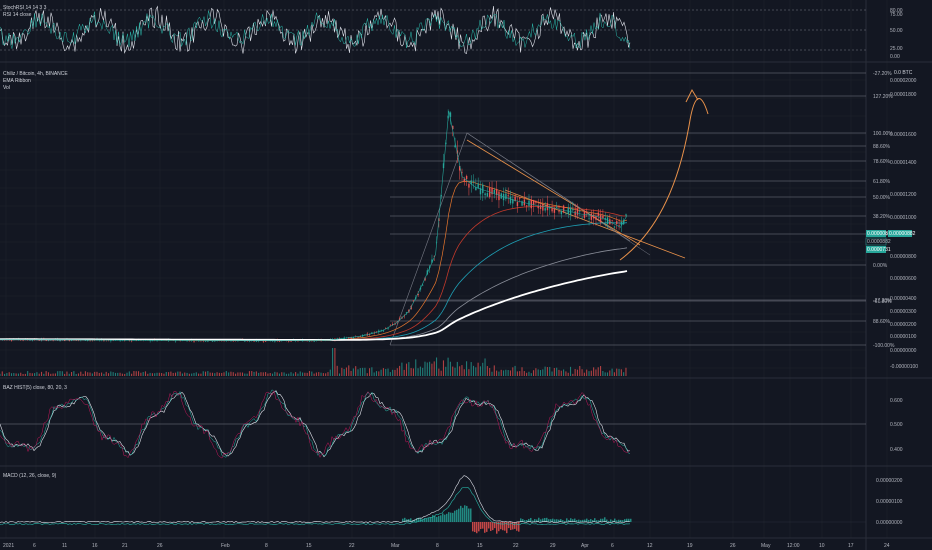 This screenshot has height=550, width=932. What do you see at coordinates (315, 506) in the screenshot?
I see `macd-signal-line` at bounding box center [315, 506].